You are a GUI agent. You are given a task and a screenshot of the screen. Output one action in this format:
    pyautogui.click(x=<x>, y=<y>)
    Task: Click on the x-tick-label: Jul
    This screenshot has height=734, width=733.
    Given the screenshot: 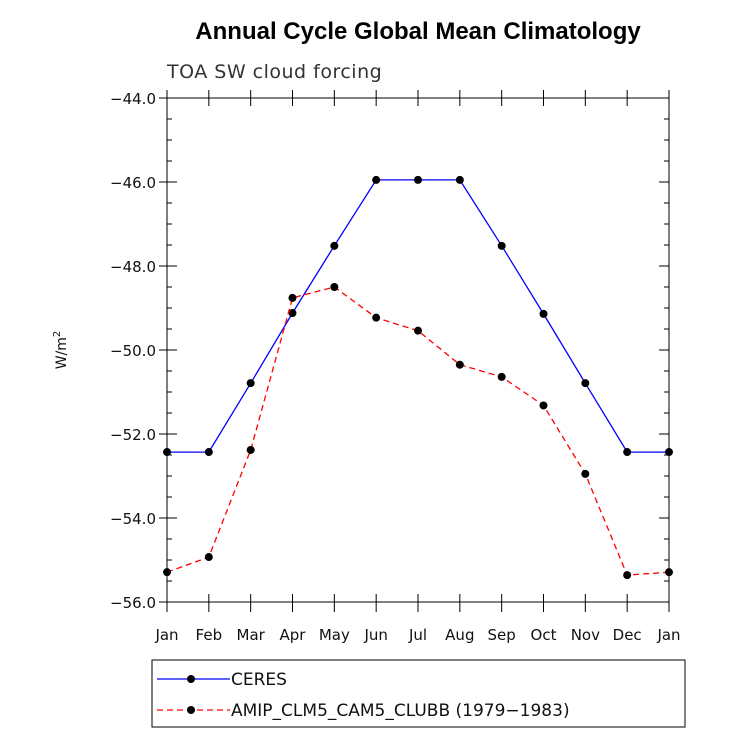 What is the action you would take?
    pyautogui.click(x=417, y=635)
    